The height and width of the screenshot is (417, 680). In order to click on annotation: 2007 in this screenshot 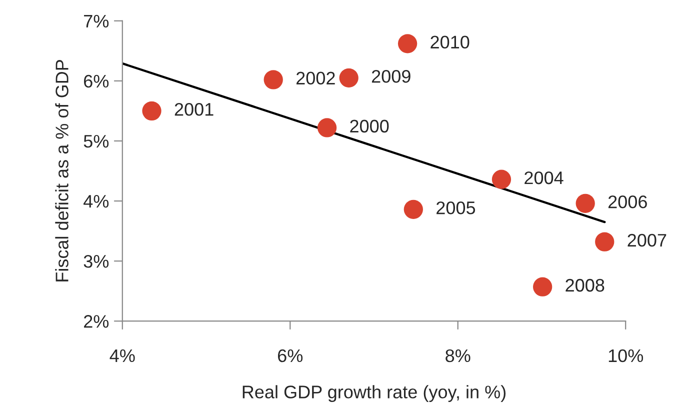, I will do `click(647, 240)`.